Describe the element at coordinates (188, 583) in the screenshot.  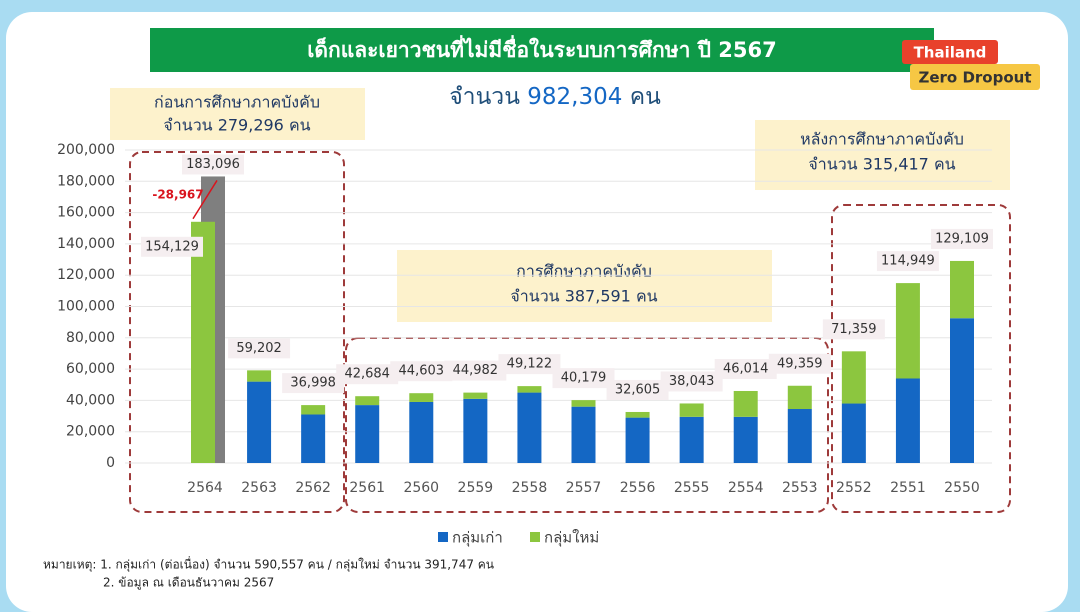
I see `footnote: 2. ข้อมูล ณ เดือนธันวาคม 2567` at that location.